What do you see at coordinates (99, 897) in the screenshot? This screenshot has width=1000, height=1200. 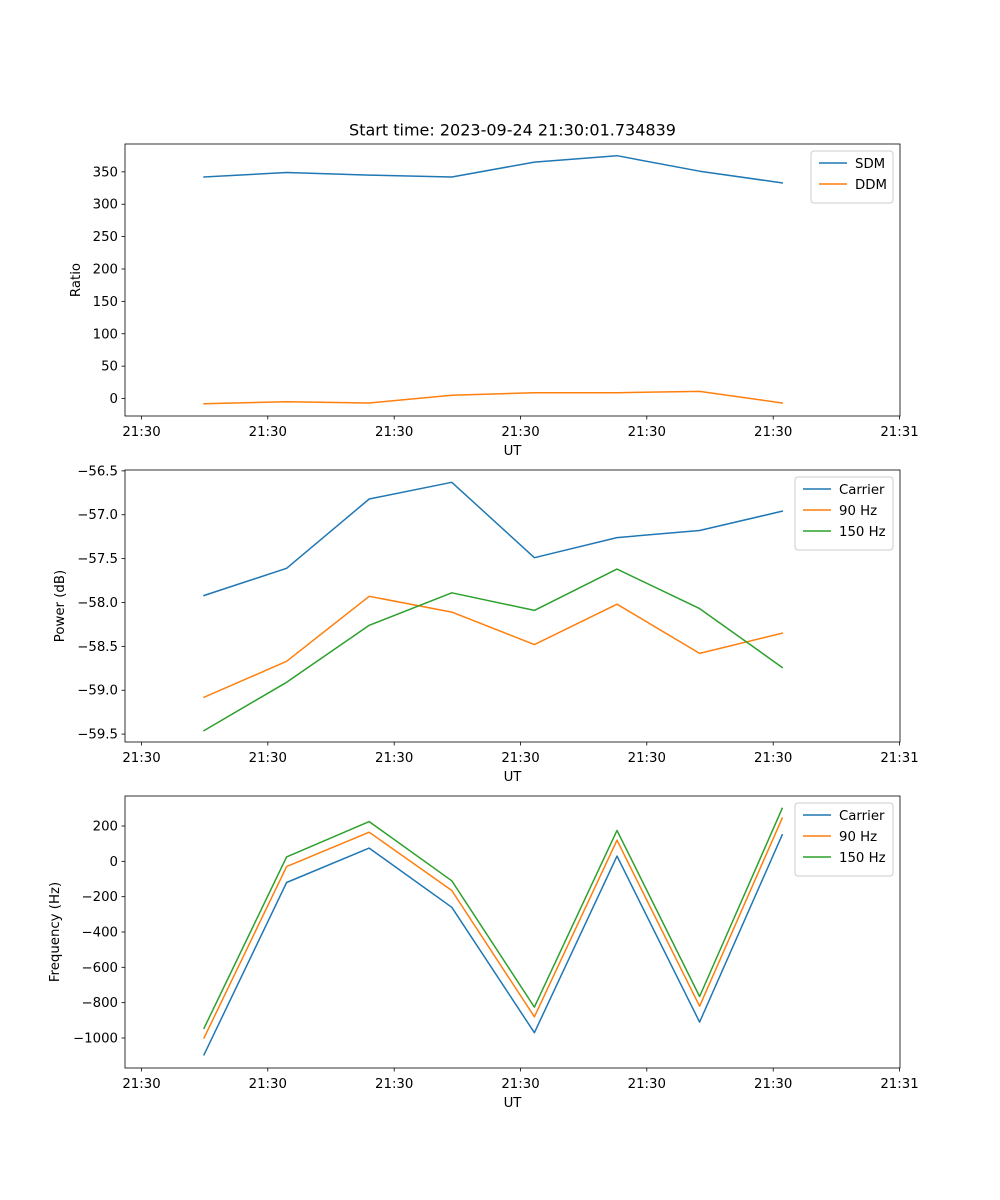 I see `y-tick-label: −200` at bounding box center [99, 897].